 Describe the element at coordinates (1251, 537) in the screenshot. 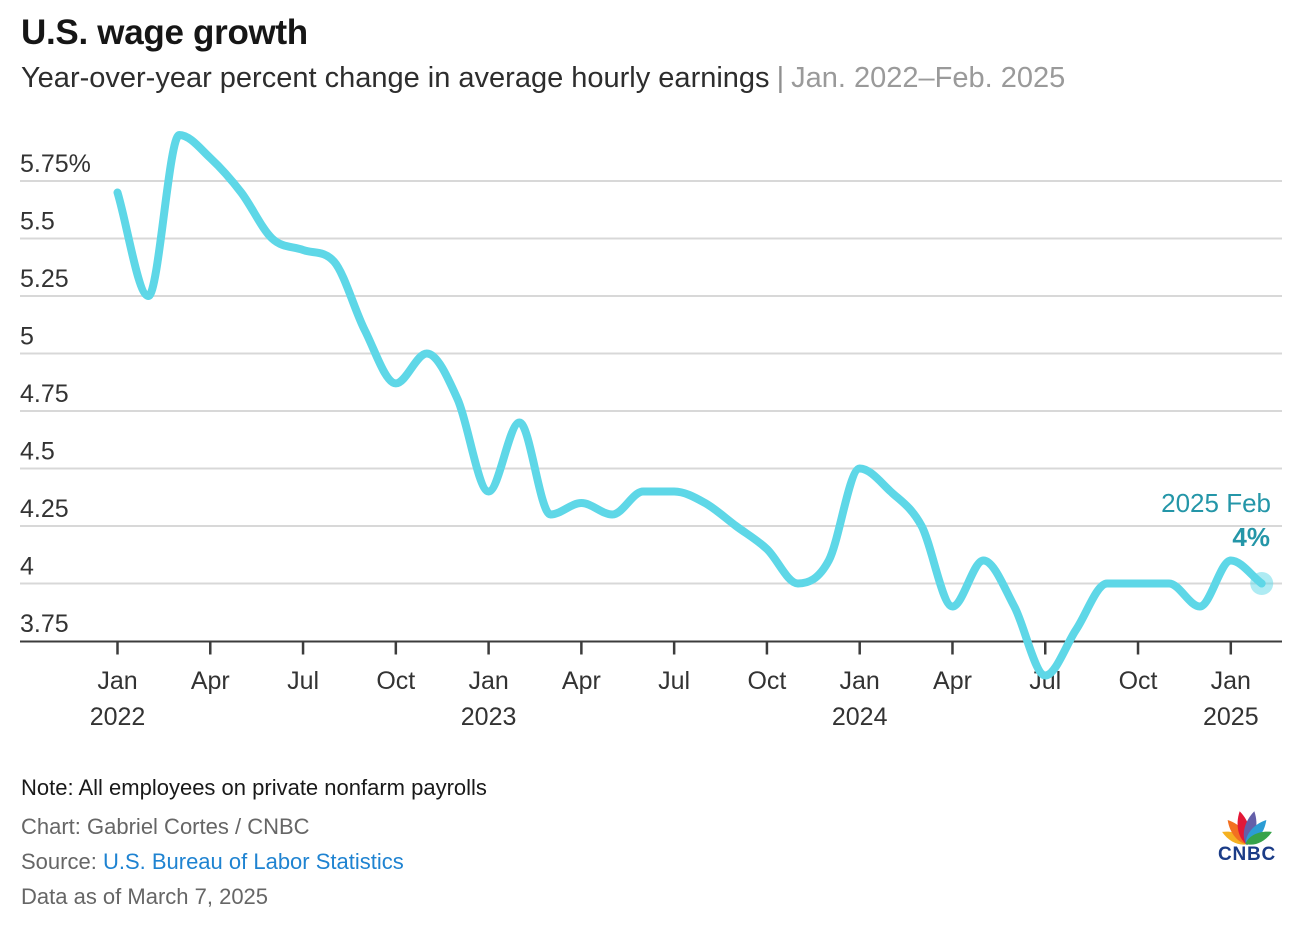

I see `annotation-value-label: 4%` at that location.